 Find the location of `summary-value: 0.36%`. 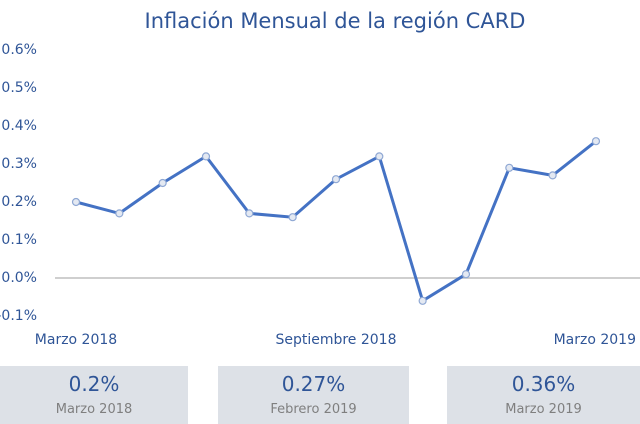

summary-value: 0.36% is located at coordinates (543, 384).